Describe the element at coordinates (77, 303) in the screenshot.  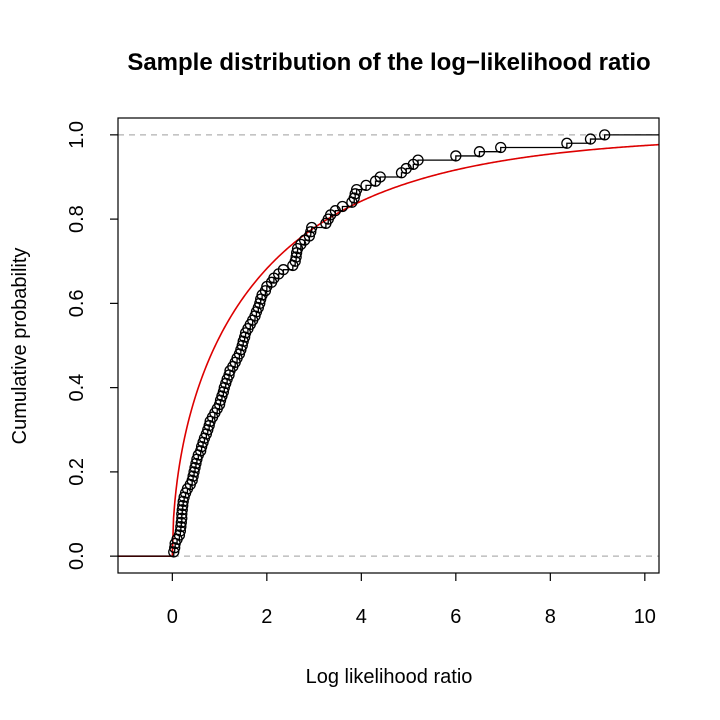
I see `y-tick-label: 0.6` at that location.